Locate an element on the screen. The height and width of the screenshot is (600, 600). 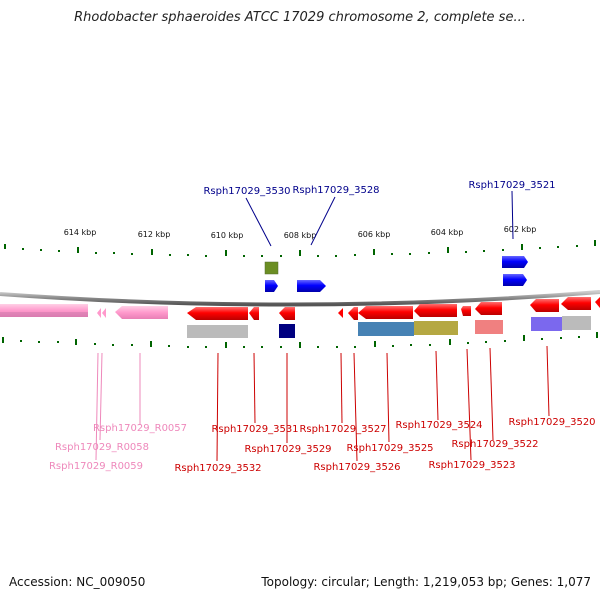
gene-label-3526: Rsph17029_3526 is located at coordinates (356, 467).